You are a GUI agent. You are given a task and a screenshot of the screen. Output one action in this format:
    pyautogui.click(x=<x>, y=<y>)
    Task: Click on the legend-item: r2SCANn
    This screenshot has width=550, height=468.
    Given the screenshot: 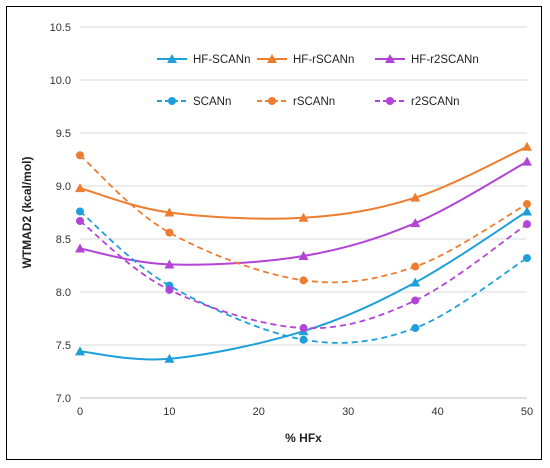 What is the action you would take?
    pyautogui.click(x=417, y=102)
    